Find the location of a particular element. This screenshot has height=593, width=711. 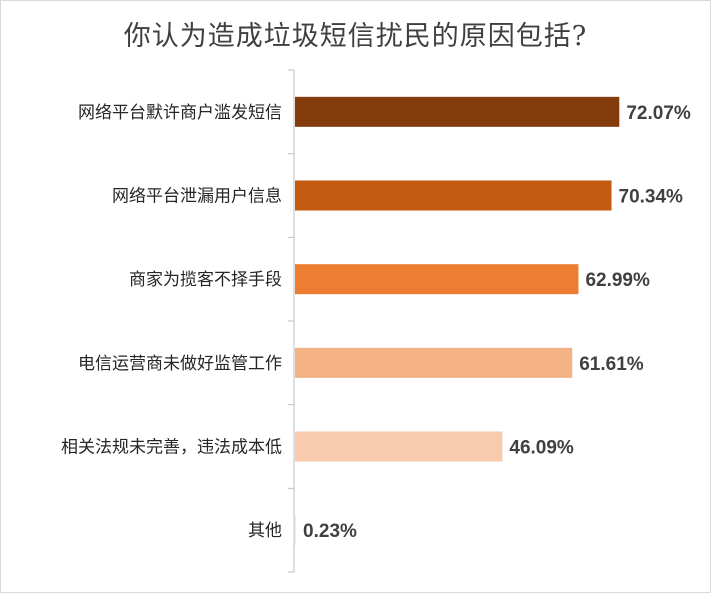

category-label: 电信运营商未做好监管工作 is located at coordinates (180, 364).